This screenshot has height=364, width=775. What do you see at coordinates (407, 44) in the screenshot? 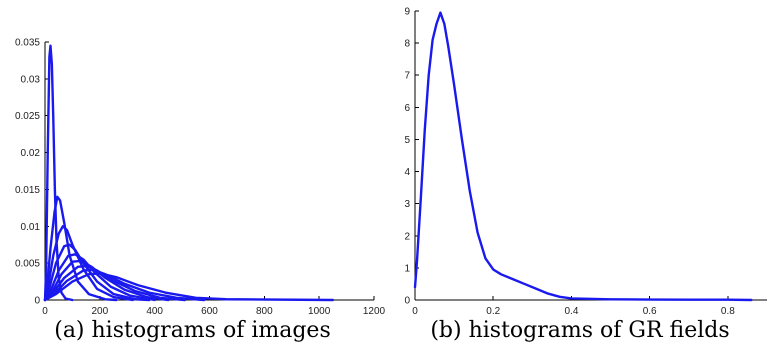
I see `chart-b-y-tick-label: 8` at bounding box center [407, 44].